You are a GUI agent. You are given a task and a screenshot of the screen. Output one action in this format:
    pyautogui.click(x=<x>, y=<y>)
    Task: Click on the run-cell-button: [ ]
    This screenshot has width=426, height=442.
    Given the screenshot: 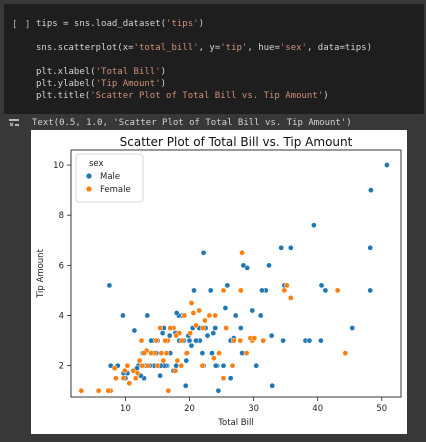 What is the action you would take?
    pyautogui.click(x=22, y=25)
    